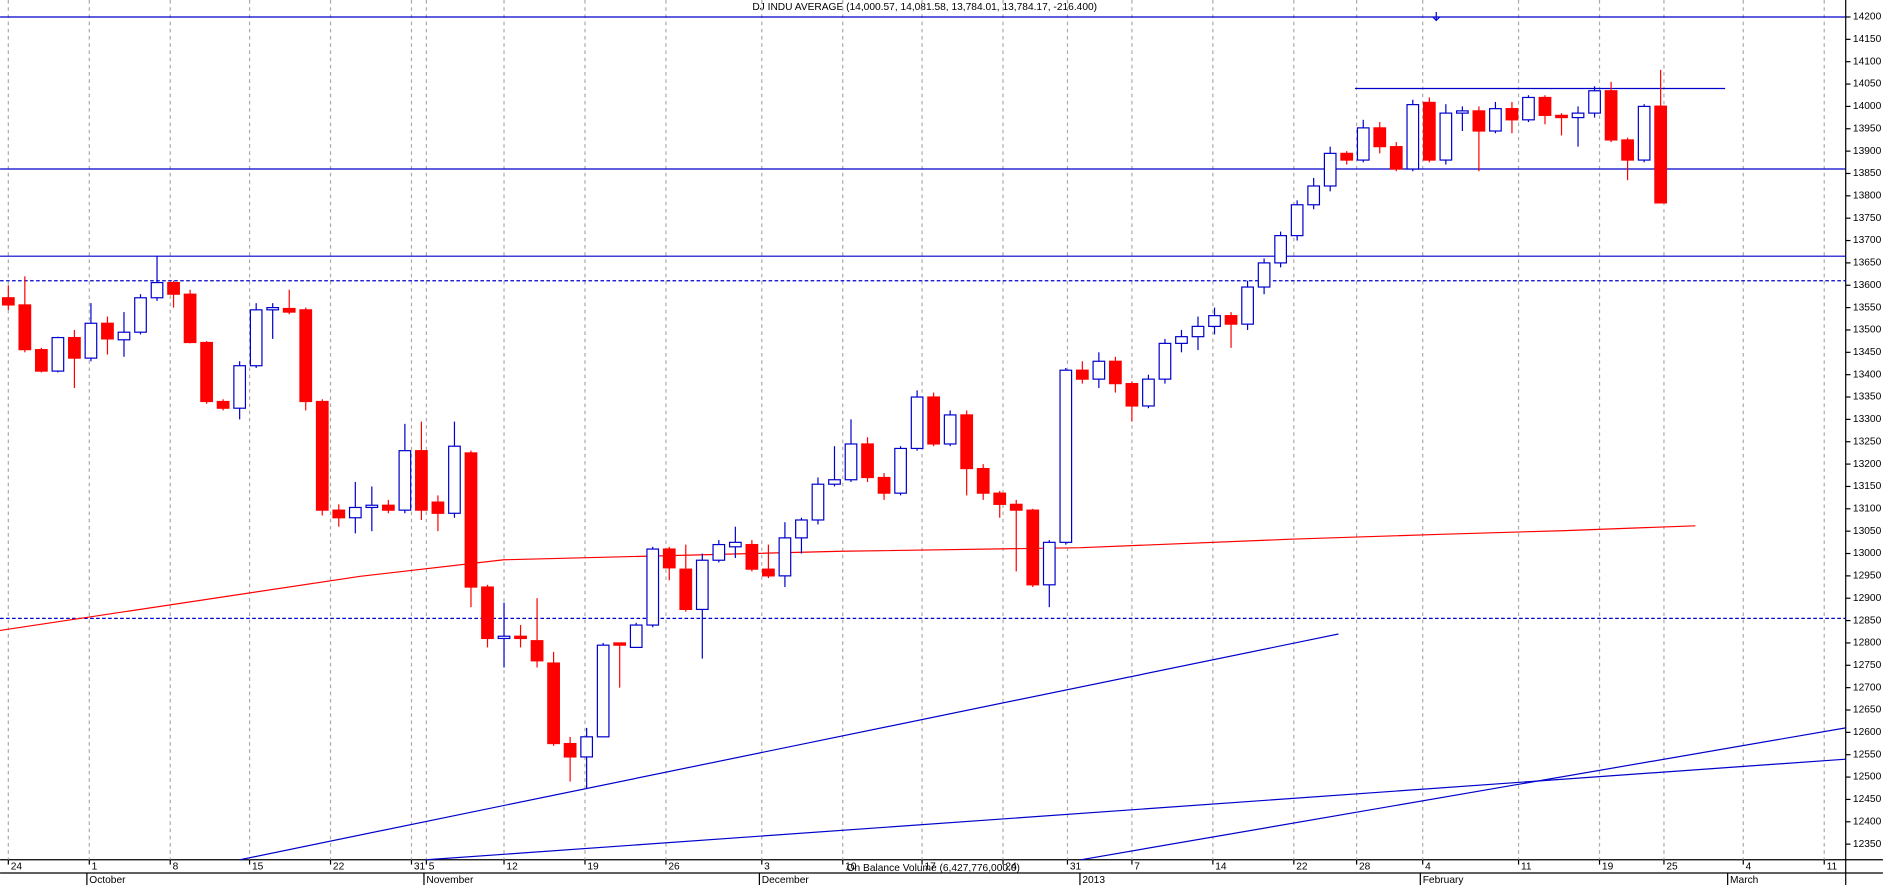 The height and width of the screenshot is (885, 1883). I want to click on y-tick-label: 14050, so click(1867, 84).